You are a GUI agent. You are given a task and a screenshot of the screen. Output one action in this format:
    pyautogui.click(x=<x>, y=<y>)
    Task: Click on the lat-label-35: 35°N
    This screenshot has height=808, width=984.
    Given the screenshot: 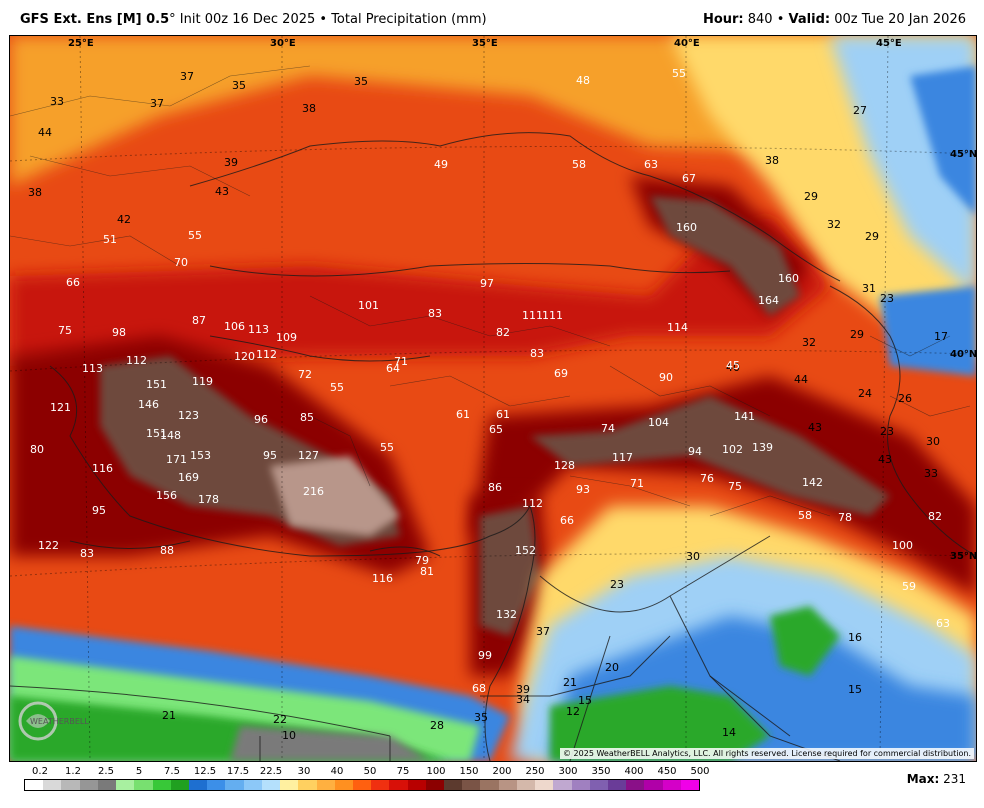 What is the action you would take?
    pyautogui.click(x=963, y=556)
    